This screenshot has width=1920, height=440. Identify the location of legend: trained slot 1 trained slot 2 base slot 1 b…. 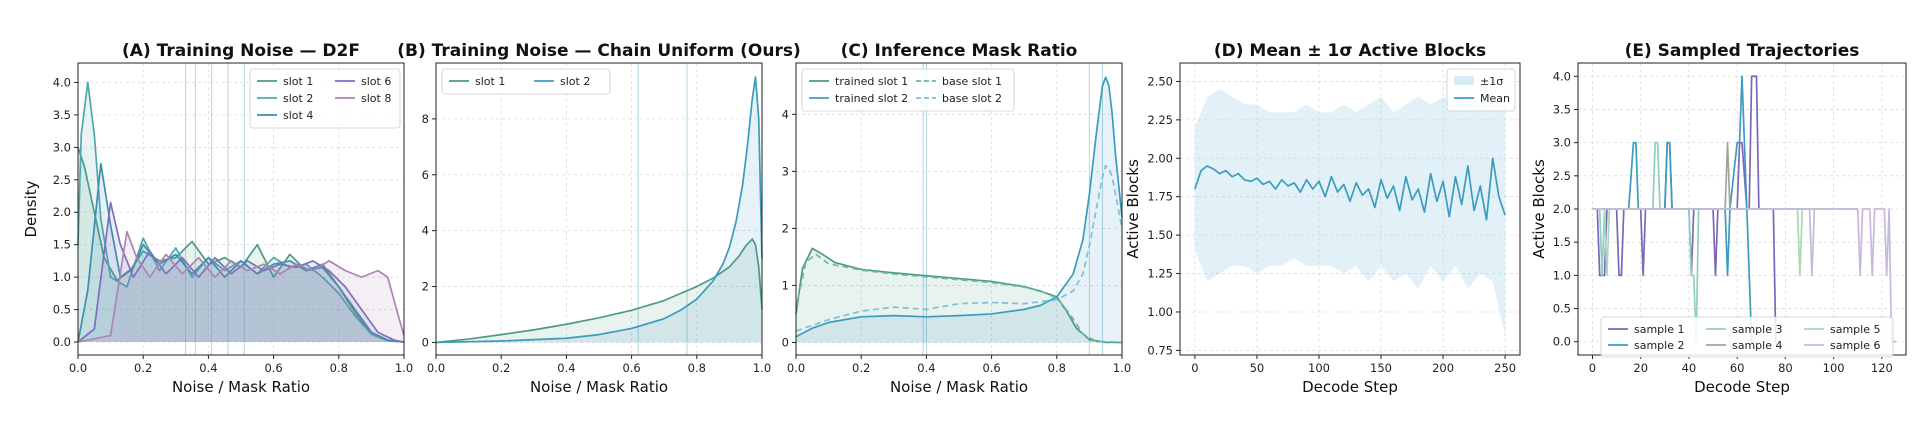
(908, 90).